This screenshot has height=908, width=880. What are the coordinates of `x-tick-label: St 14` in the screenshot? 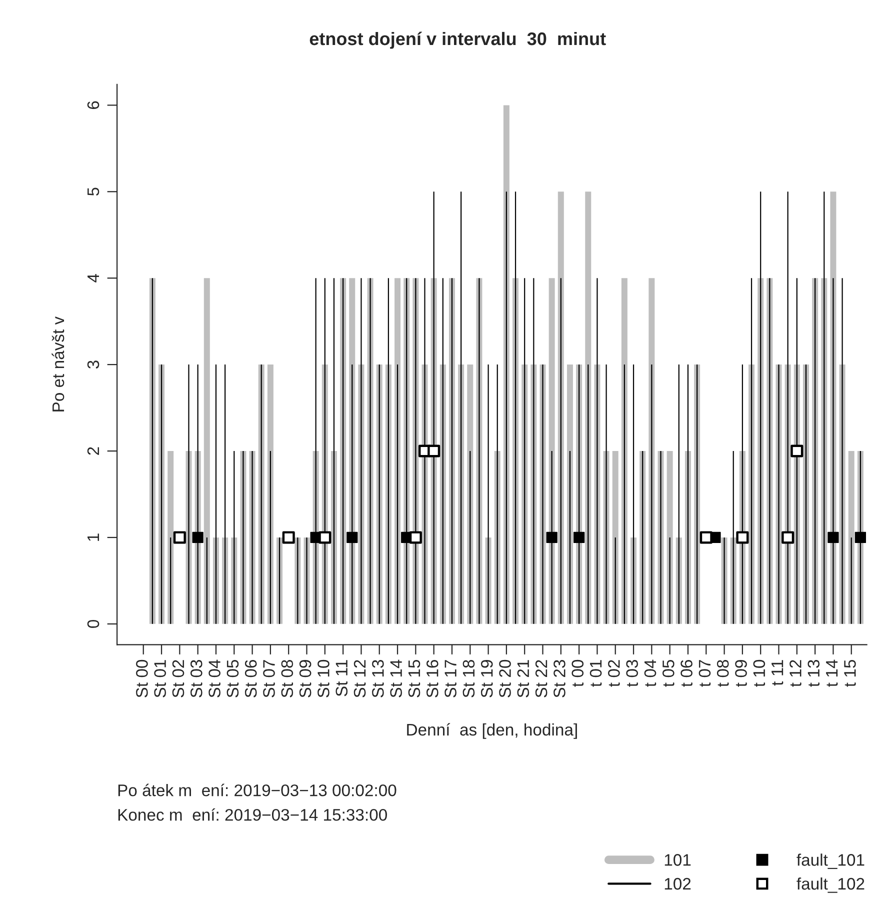 It's located at (396, 679).